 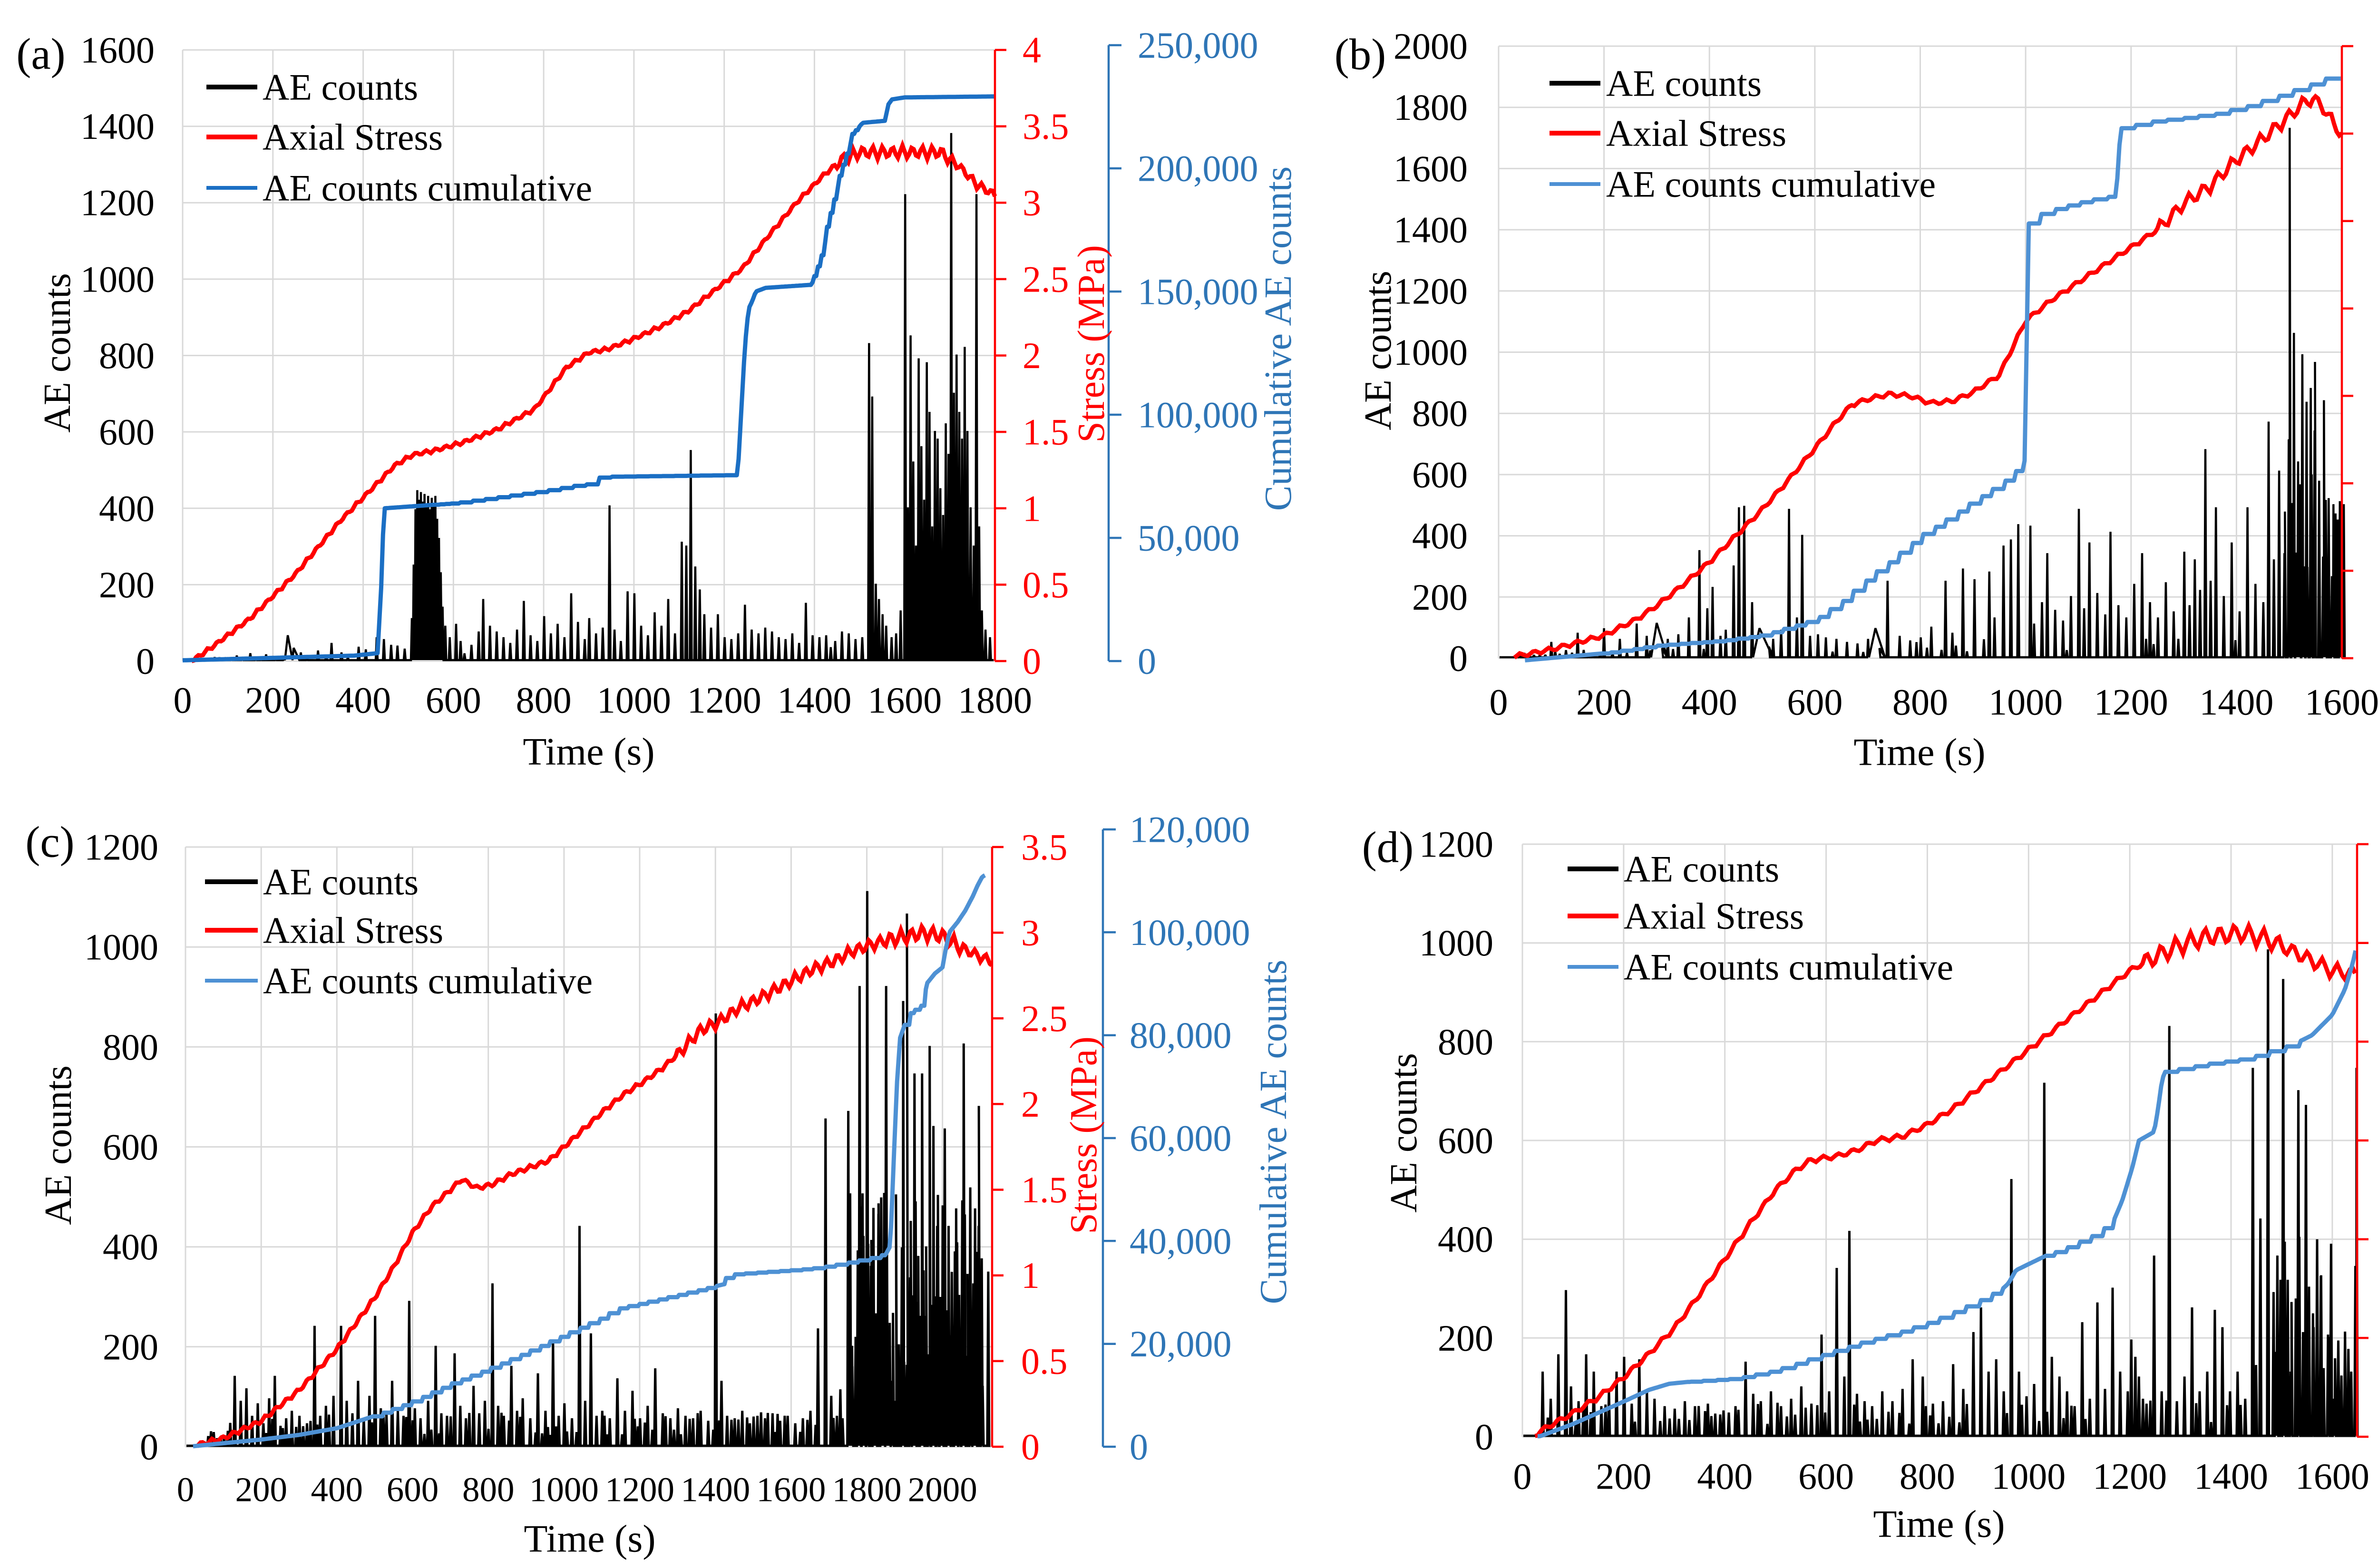 I want to click on svg-text: 0.5, so click(x=1046, y=584).